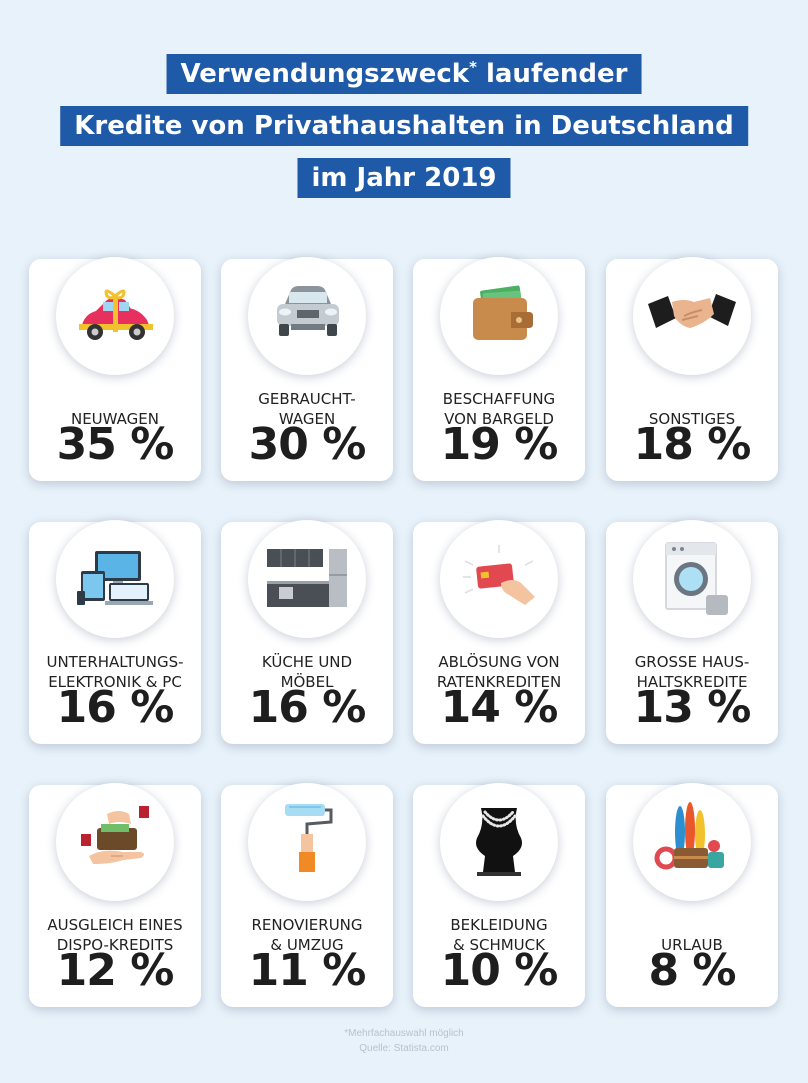 This screenshot has height=1083, width=808. I want to click on item-label: GROSSE HAUS- HALTSKREDITE, so click(692, 672).